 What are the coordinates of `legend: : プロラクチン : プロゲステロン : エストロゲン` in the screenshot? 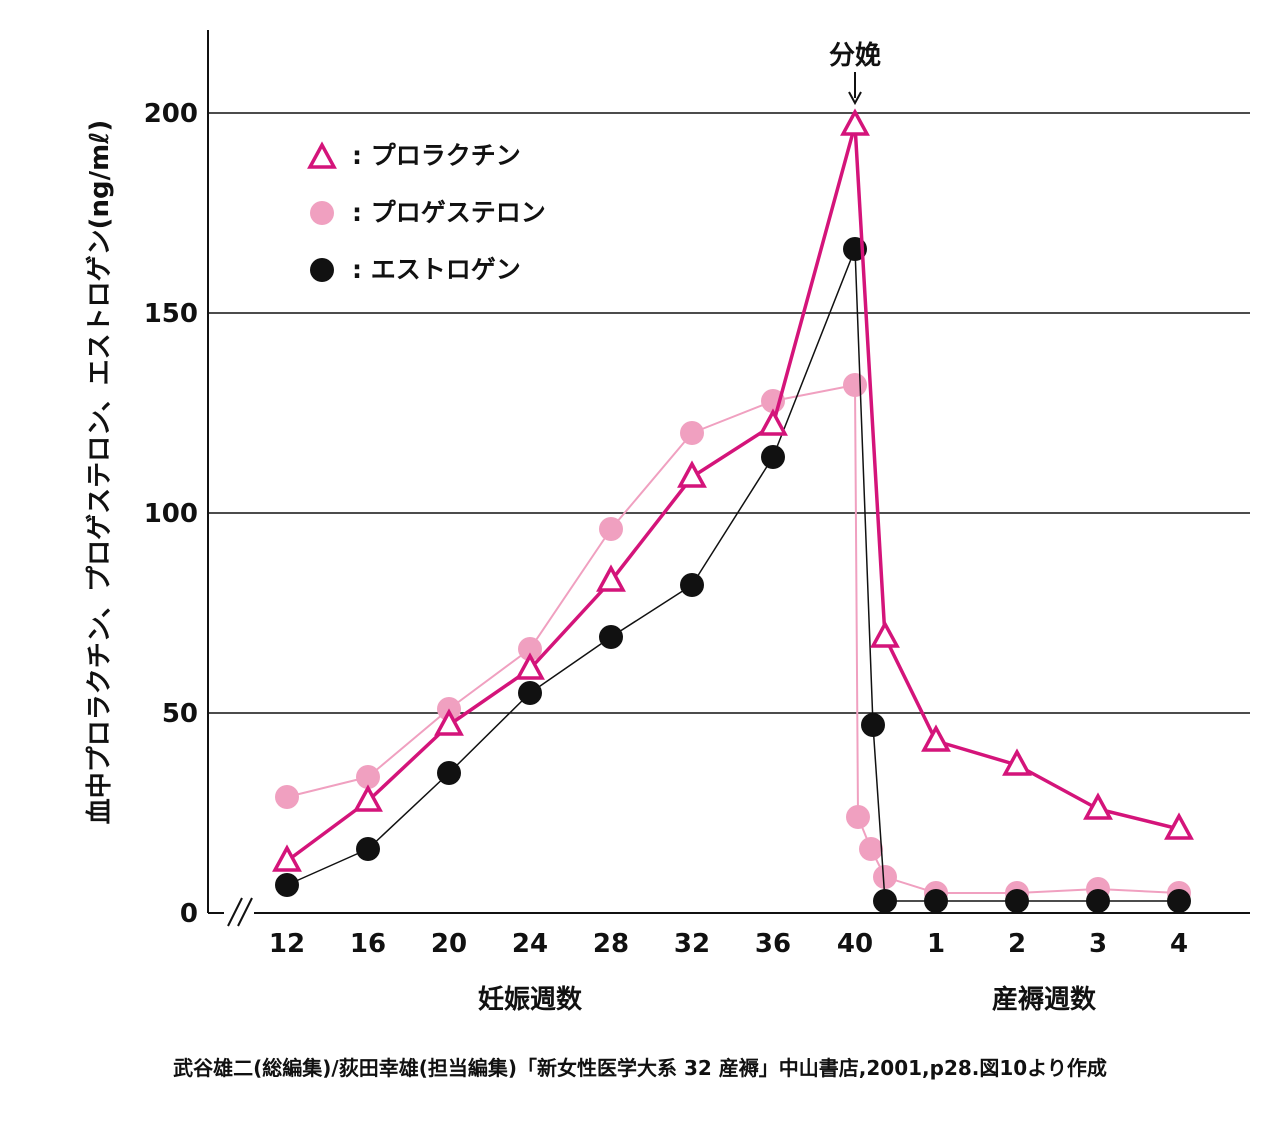 It's located at (426, 212).